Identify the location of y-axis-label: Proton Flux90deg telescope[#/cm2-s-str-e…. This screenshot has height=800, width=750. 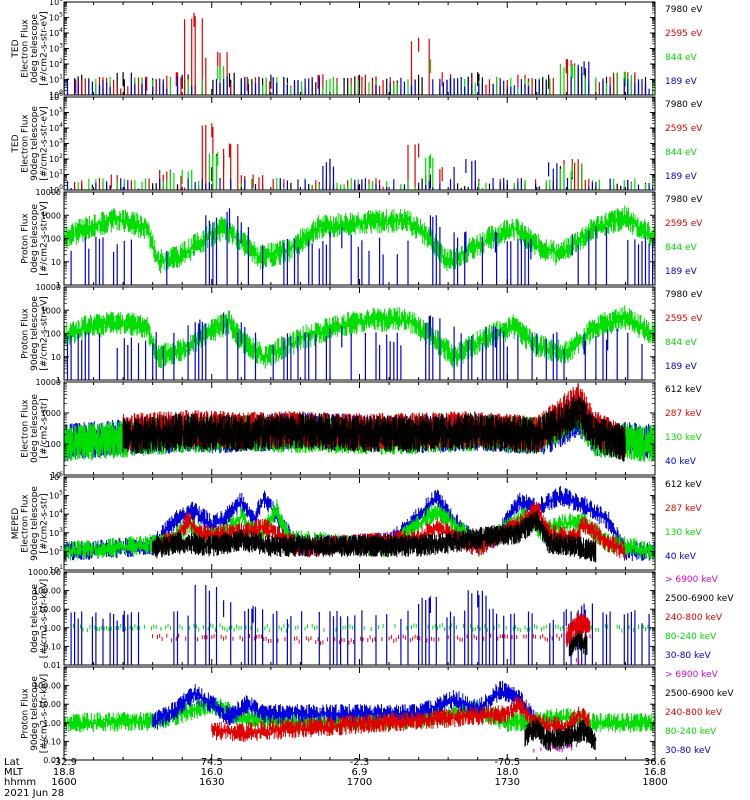
(35, 333).